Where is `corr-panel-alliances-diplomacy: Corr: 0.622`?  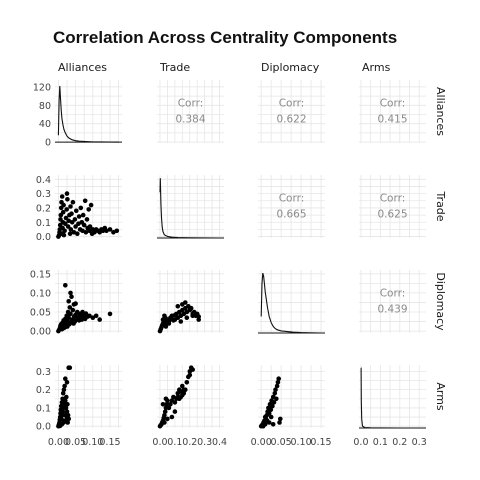 corr-panel-alliances-diplomacy: Corr: 0.622 is located at coordinates (291, 111).